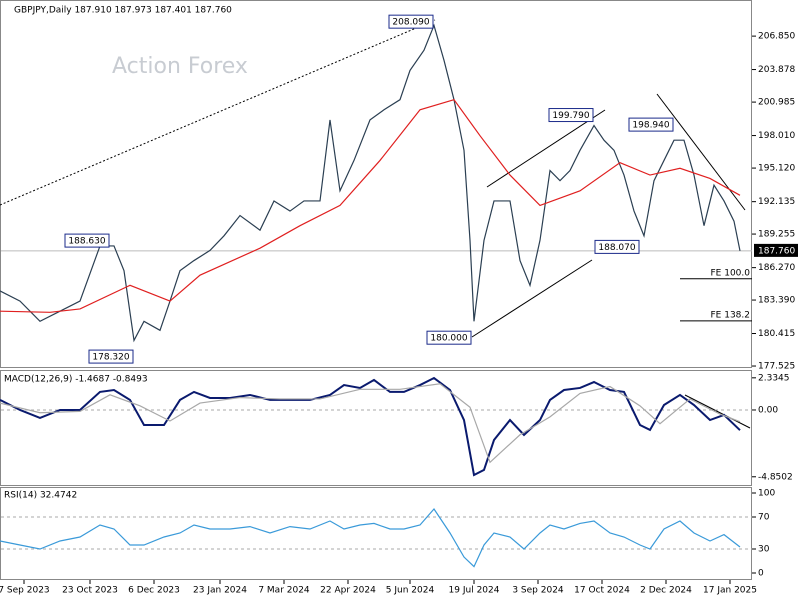  I want to click on watermark: Action Forex, so click(180, 66).